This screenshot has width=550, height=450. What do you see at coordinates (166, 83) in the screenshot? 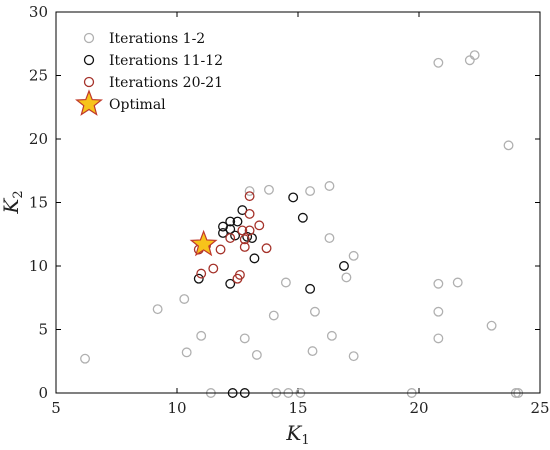
I see `legend-label: Iterations 20-21` at bounding box center [166, 83].